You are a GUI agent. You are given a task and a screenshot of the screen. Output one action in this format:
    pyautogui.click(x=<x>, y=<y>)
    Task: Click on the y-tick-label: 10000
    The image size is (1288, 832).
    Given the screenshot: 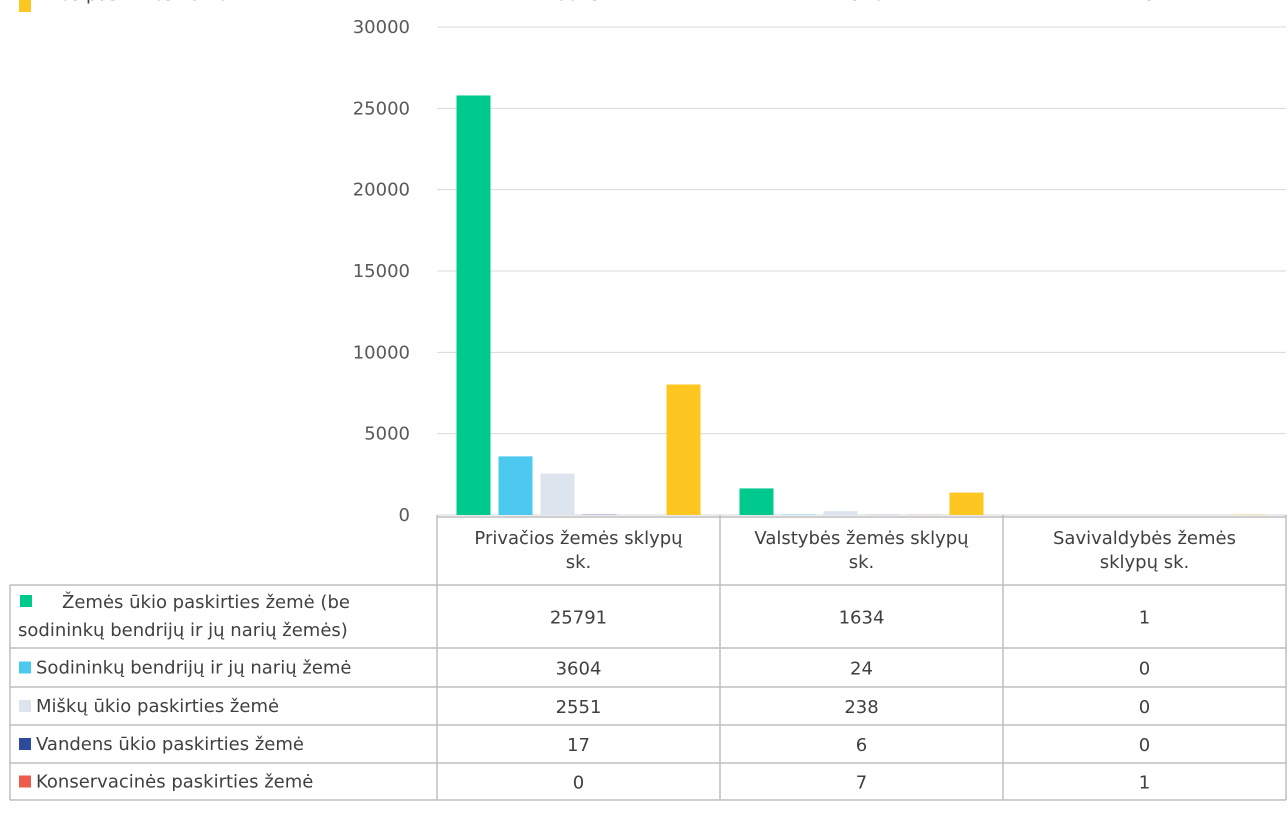 What is the action you would take?
    pyautogui.click(x=381, y=352)
    